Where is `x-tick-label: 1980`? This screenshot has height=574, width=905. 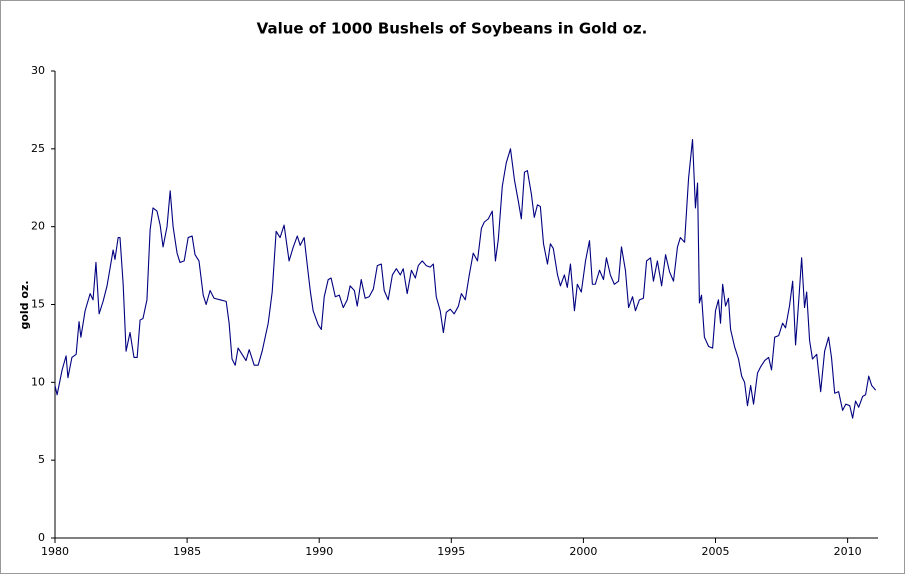
x-tick-label: 1980 is located at coordinates (55, 551).